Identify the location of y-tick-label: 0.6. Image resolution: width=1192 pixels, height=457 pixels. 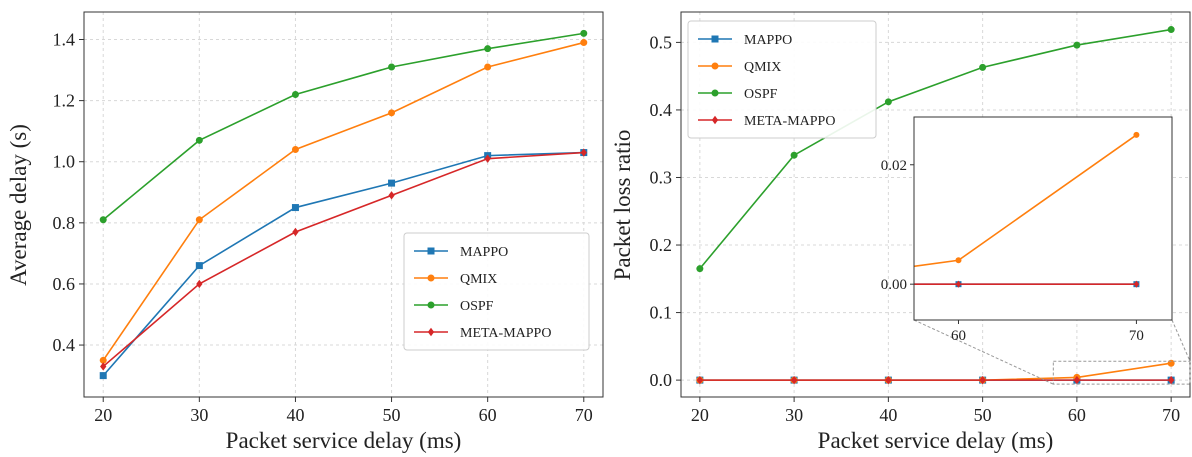
(64, 284).